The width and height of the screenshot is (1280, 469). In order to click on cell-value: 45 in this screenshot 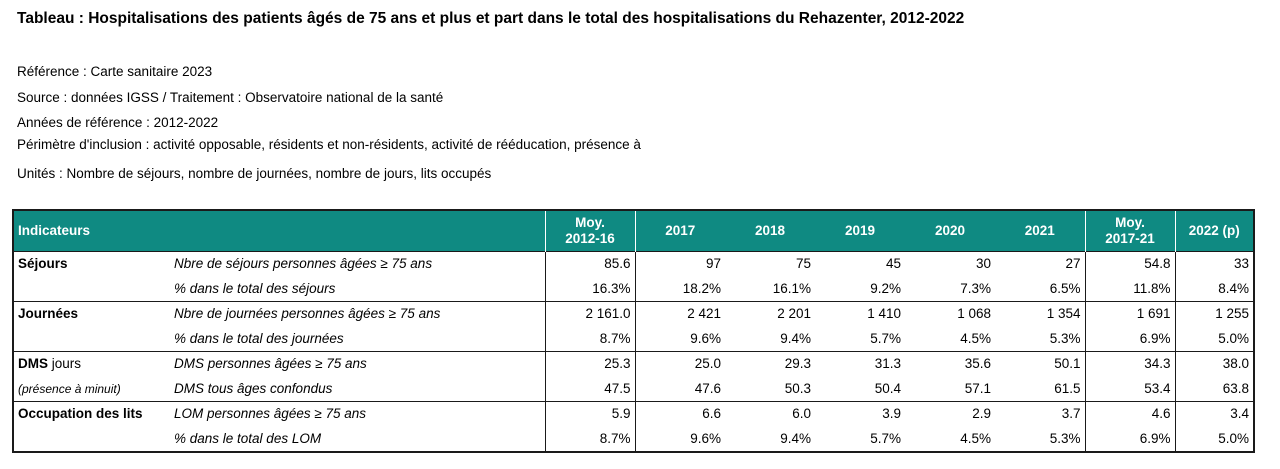, I will do `click(860, 263)`.